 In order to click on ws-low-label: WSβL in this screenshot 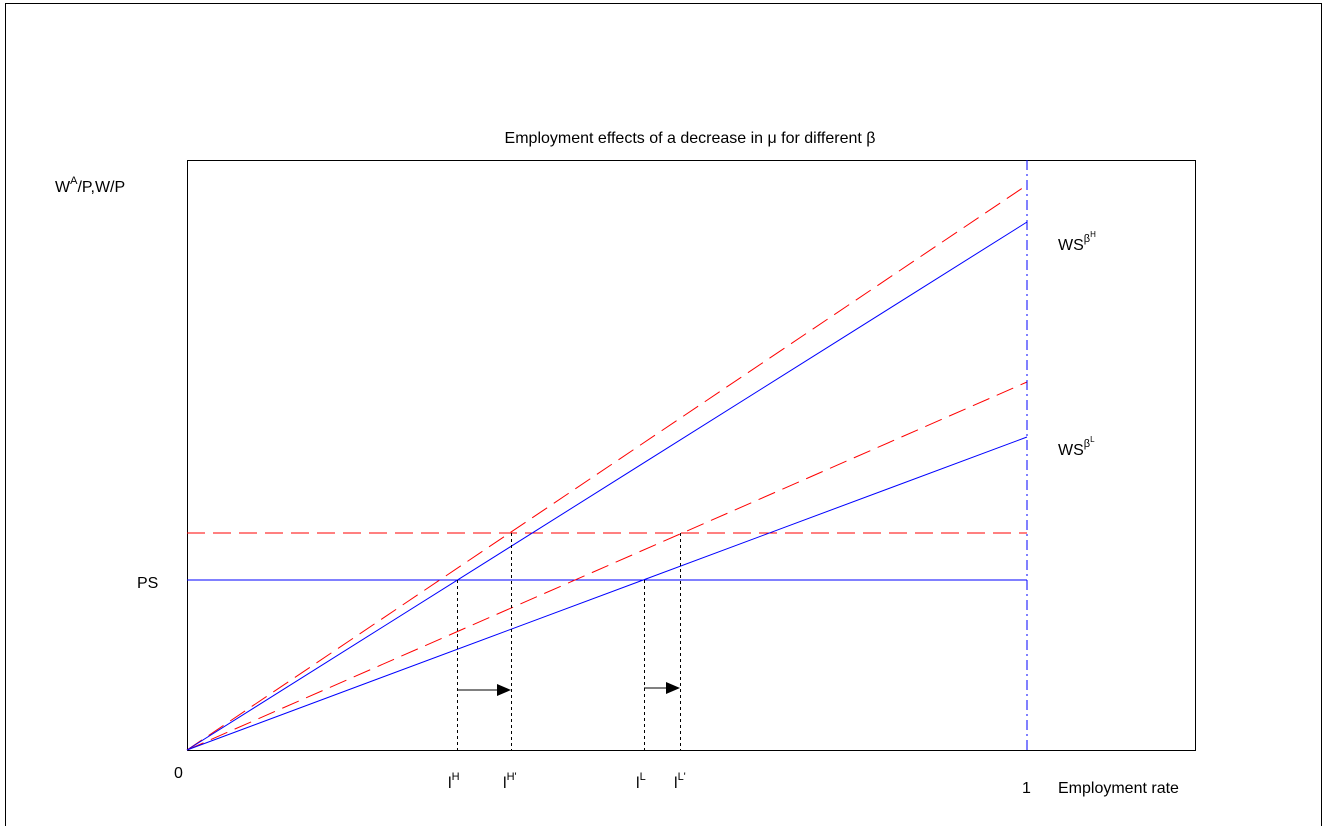, I will do `click(1076, 447)`.